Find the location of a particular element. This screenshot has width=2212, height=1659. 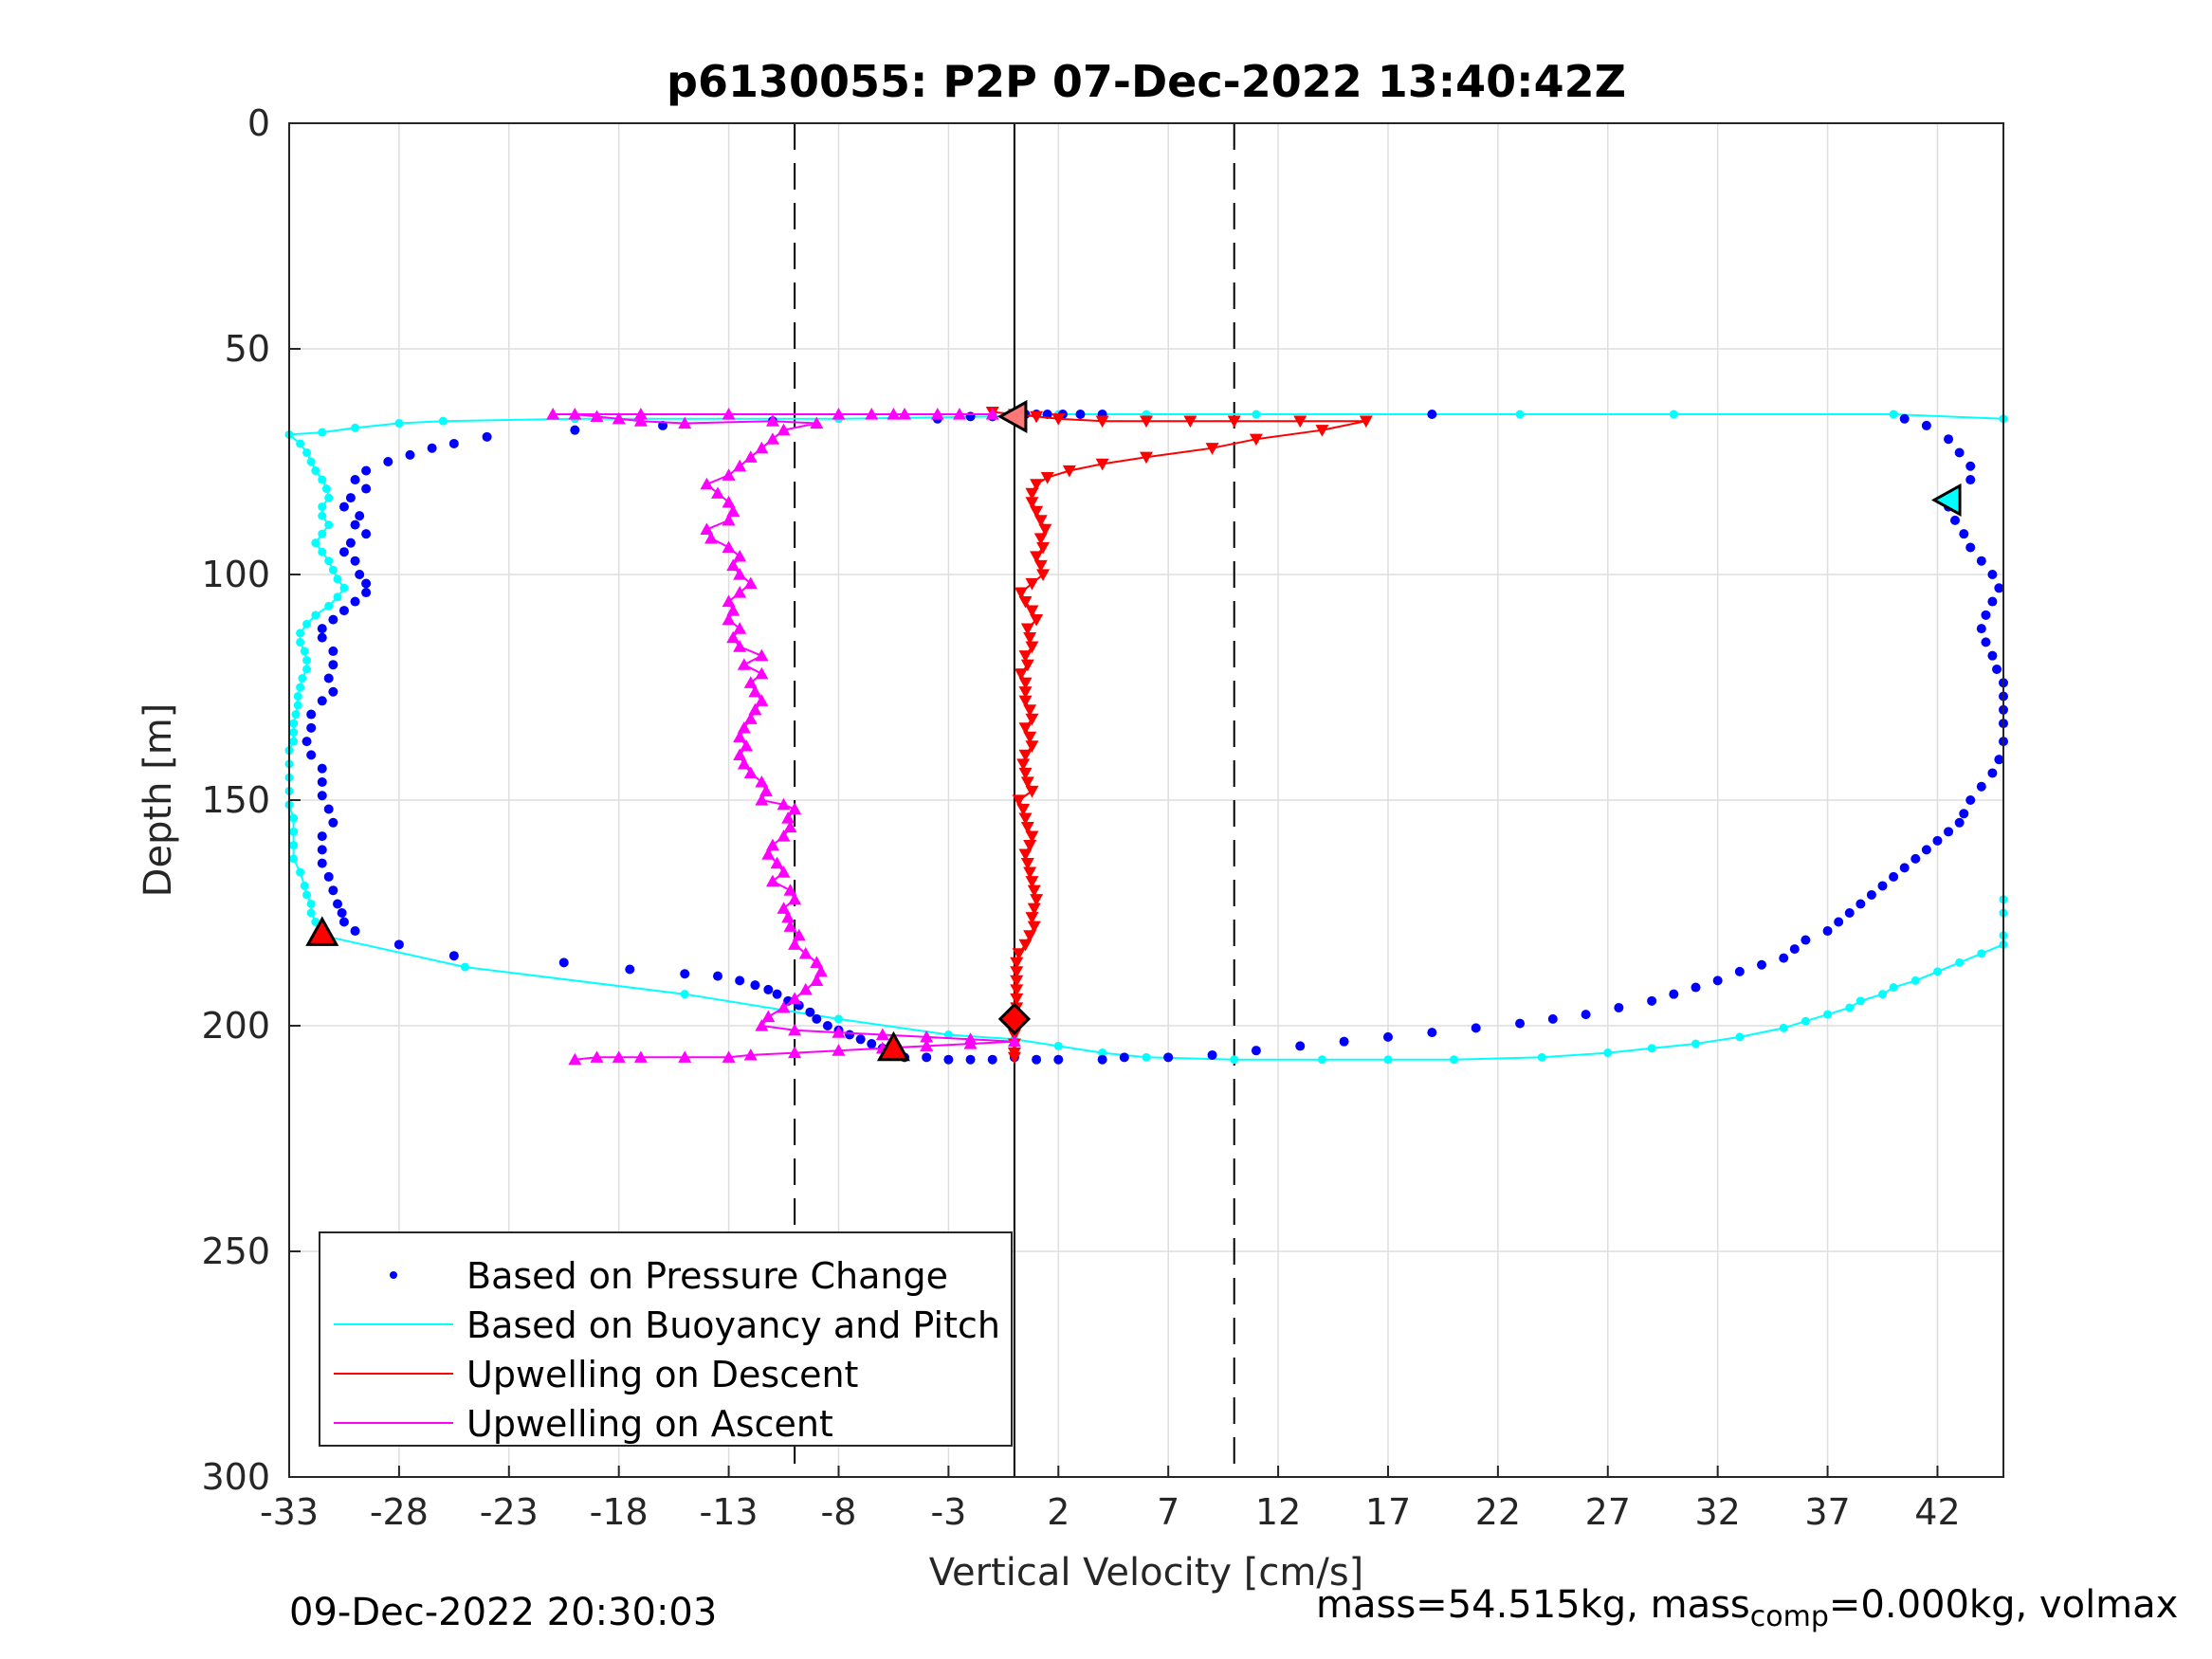

chart-title: p6130055: P2P 07-Dec-2022 13:40:42Z is located at coordinates (1146, 81).